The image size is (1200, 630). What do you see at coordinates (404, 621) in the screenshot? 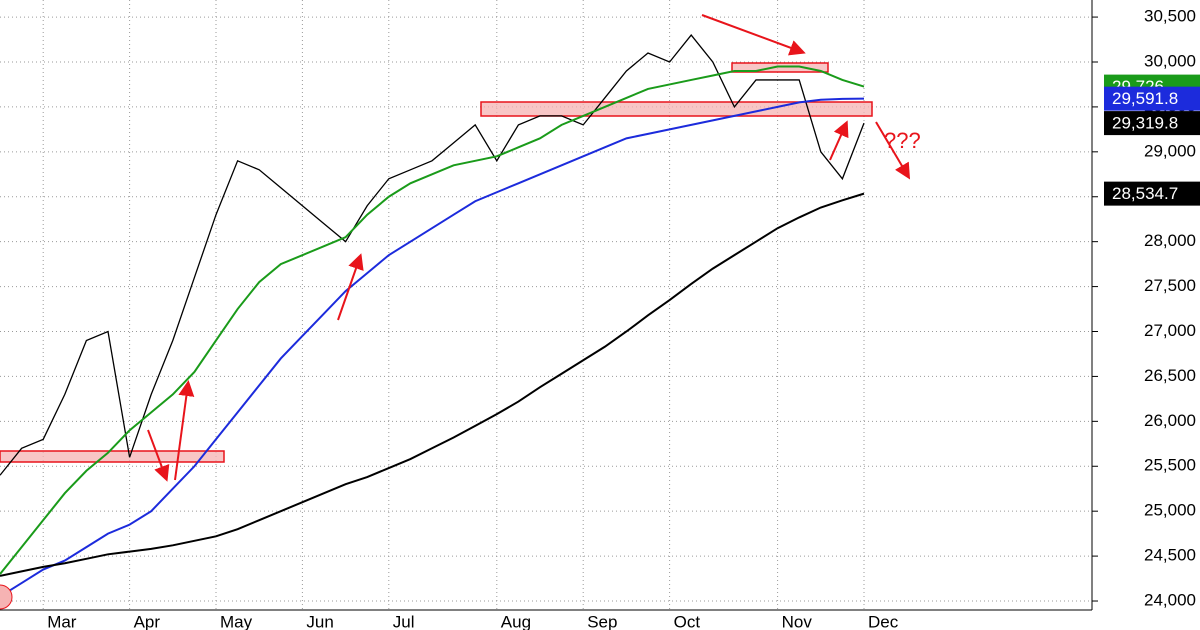
I see `x-tick-label: Jul` at bounding box center [404, 621].